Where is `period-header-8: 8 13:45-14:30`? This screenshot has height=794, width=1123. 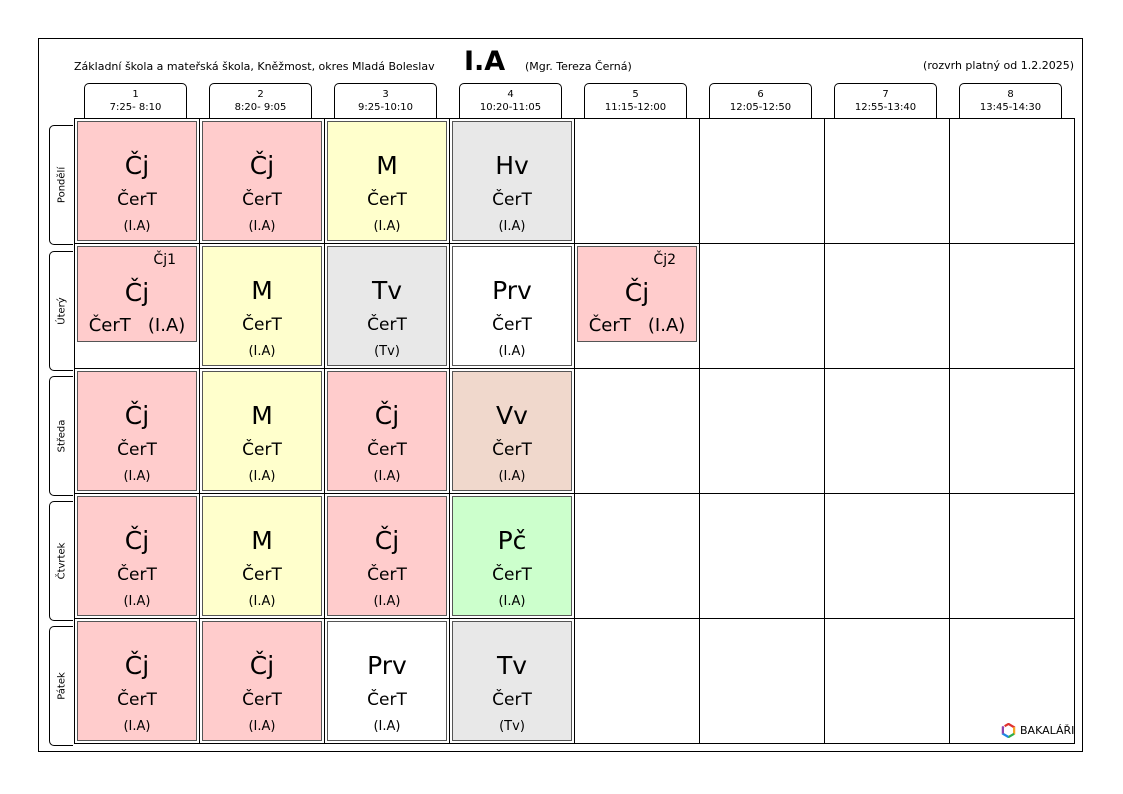 period-header-8: 8 13:45-14:30 is located at coordinates (1010, 101).